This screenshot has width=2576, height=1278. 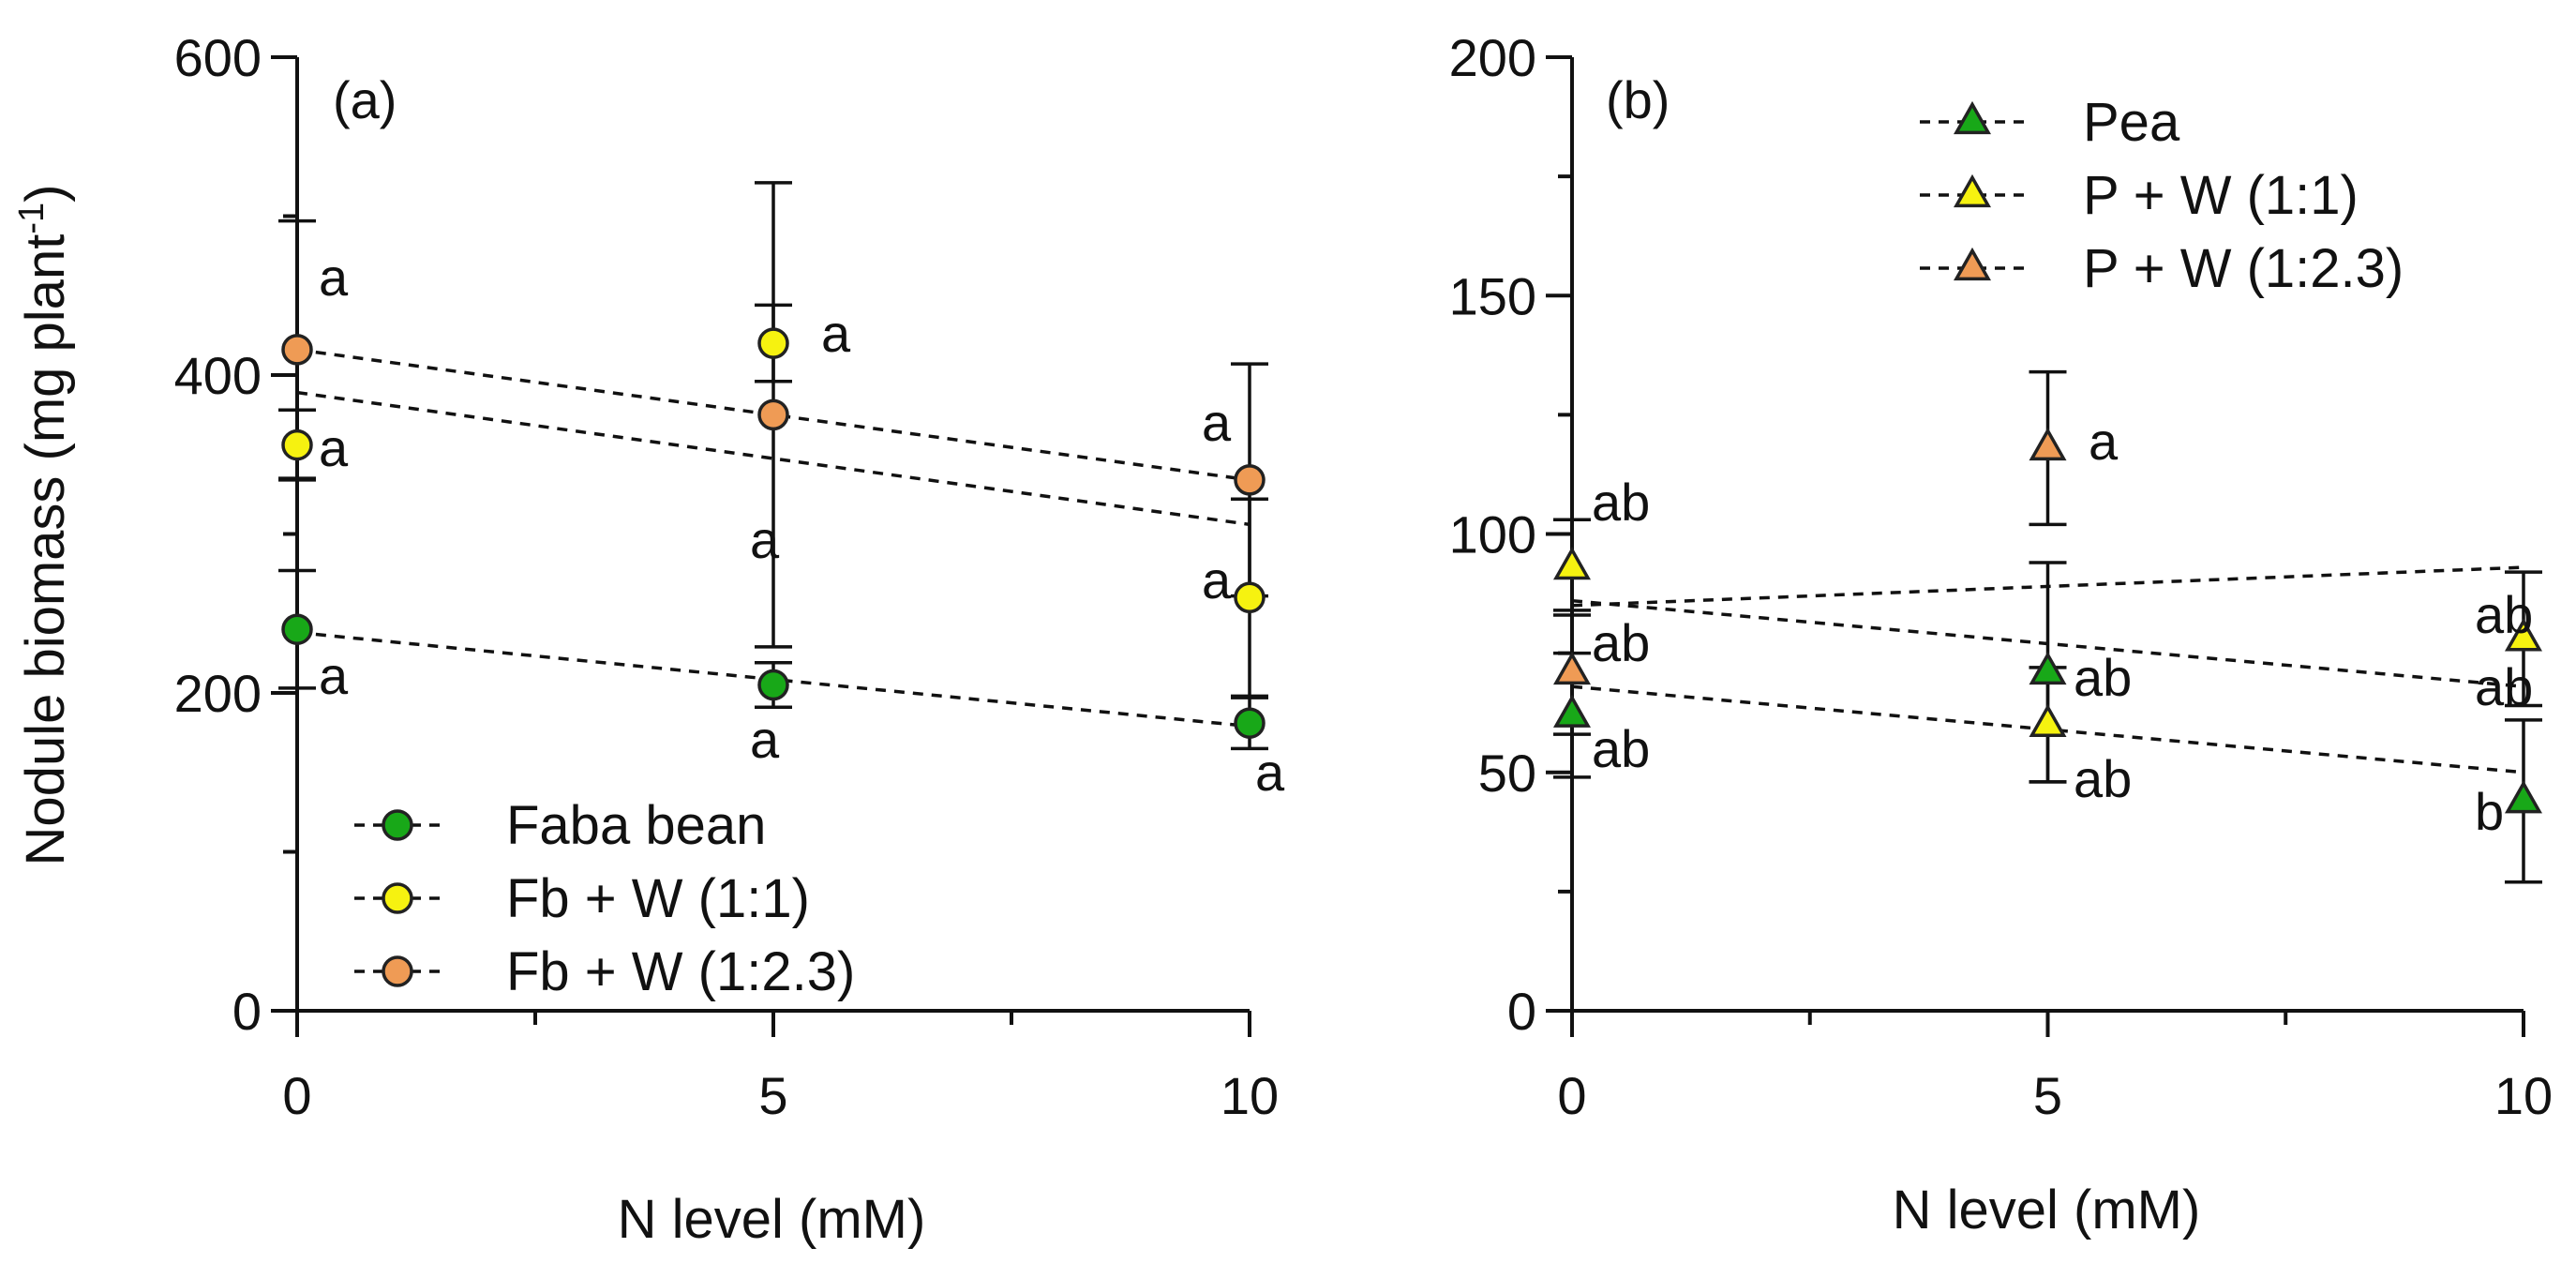 I want to click on legend: Faba bean Fb + W (1:1) Fb + W (1:2.3), so click(x=605, y=898).